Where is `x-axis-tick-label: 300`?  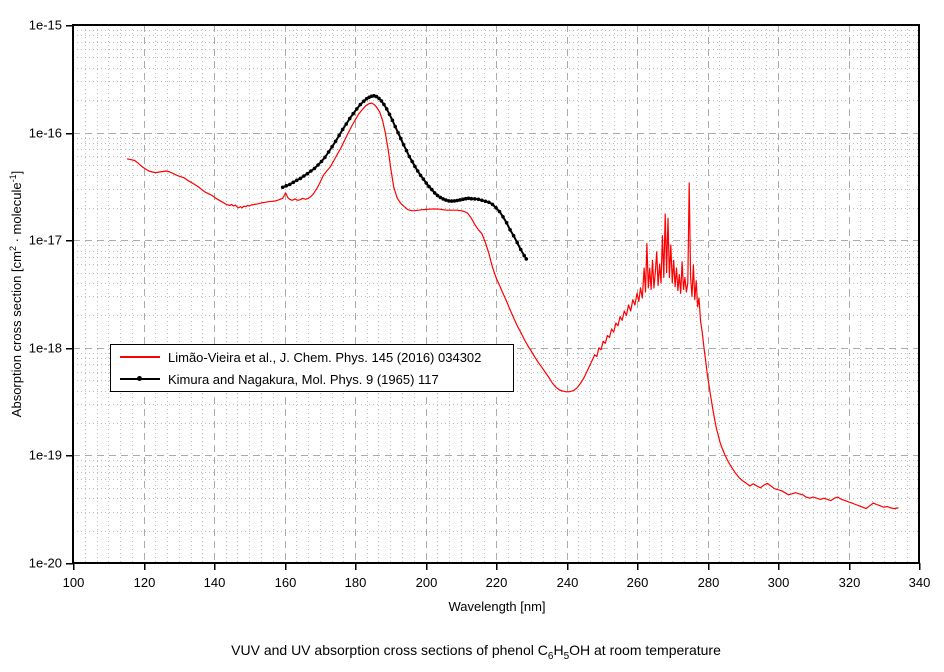
x-axis-tick-label: 300 is located at coordinates (779, 582).